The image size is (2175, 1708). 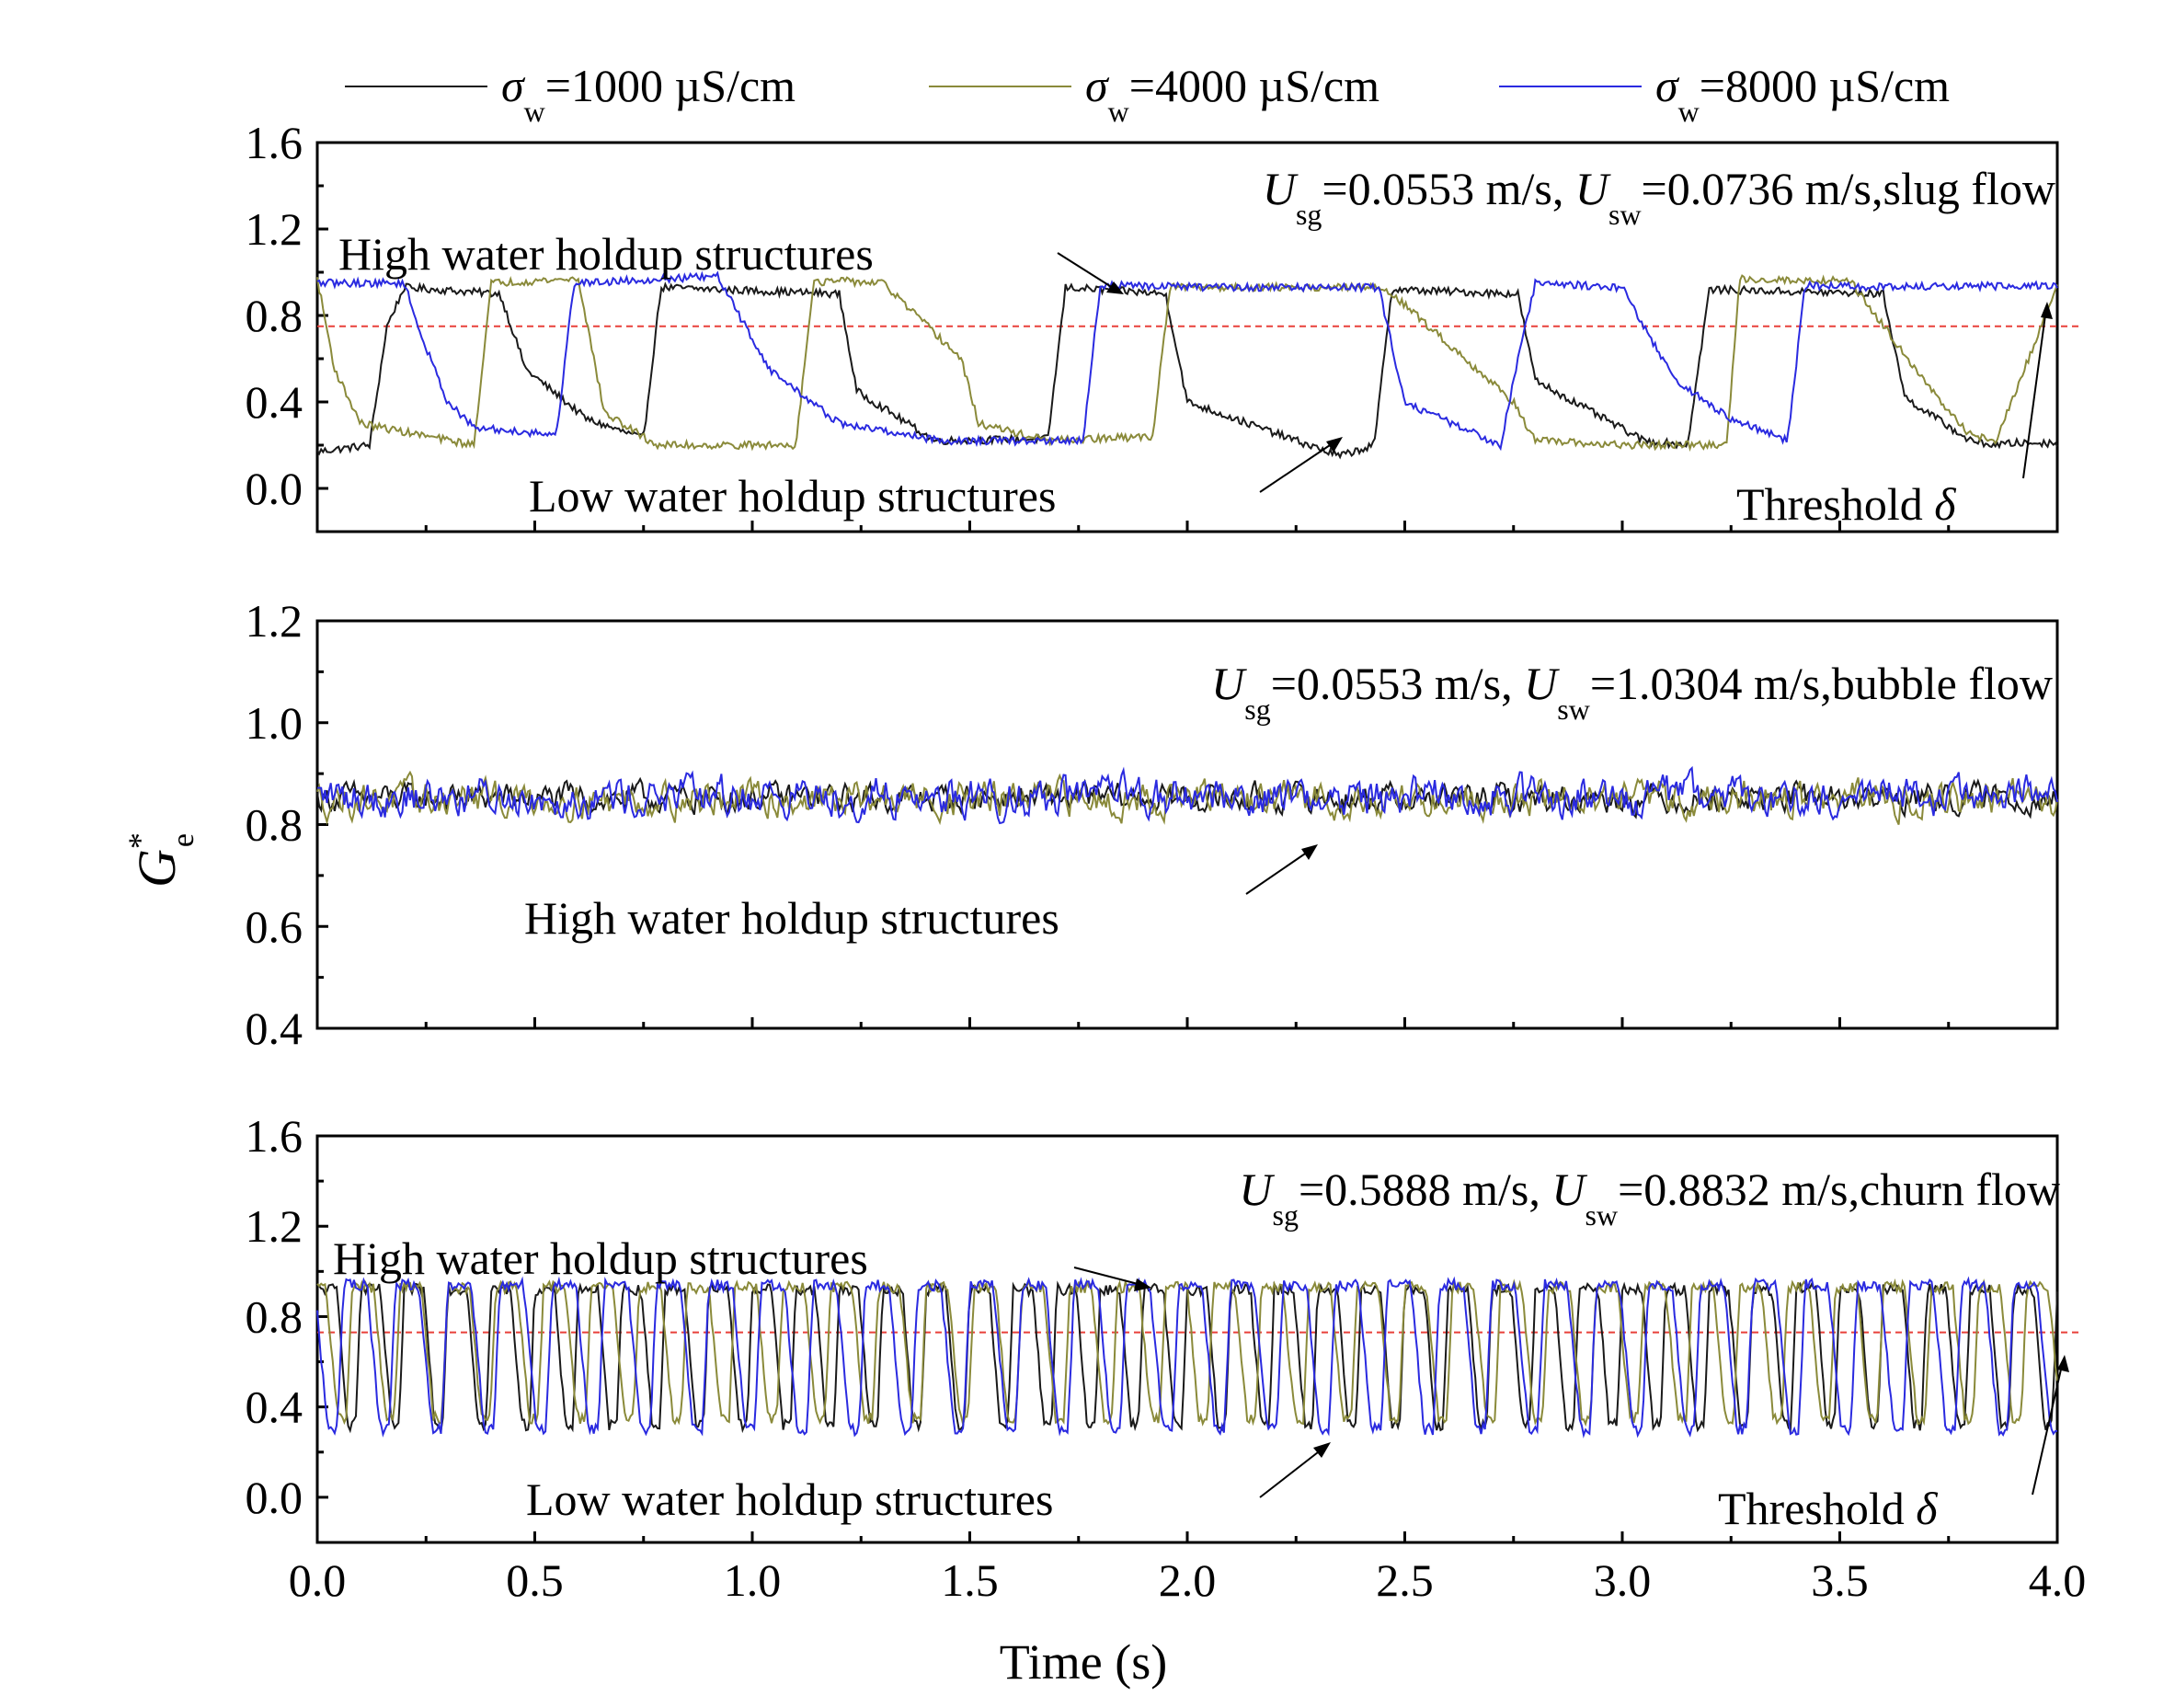 I want to click on x-tick-label: 2.0, so click(x=1188, y=1580).